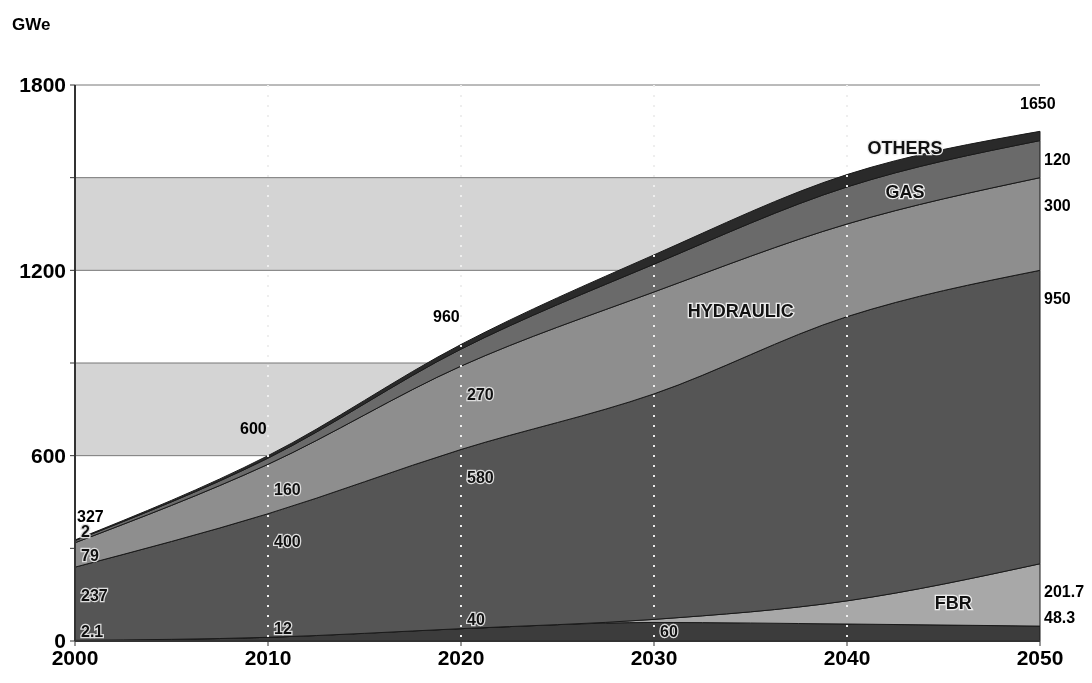 This screenshot has height=683, width=1092. Describe the element at coordinates (476, 620) in the screenshot. I see `data-label: 40` at that location.